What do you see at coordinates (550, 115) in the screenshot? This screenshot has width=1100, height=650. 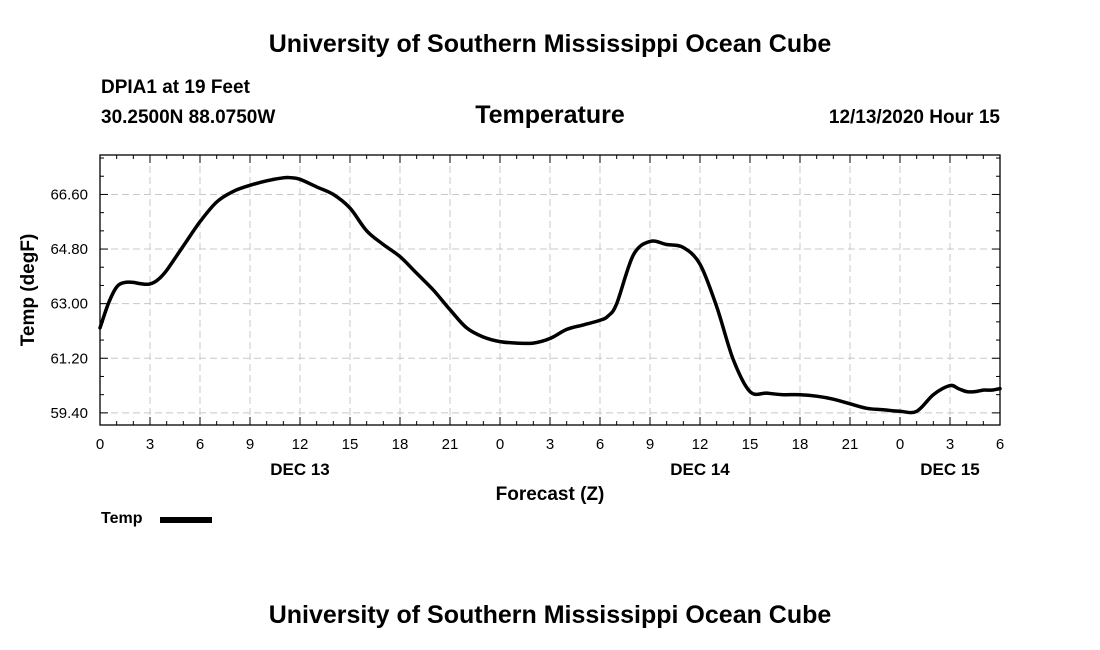 I see `chart-title: Temperature` at bounding box center [550, 115].